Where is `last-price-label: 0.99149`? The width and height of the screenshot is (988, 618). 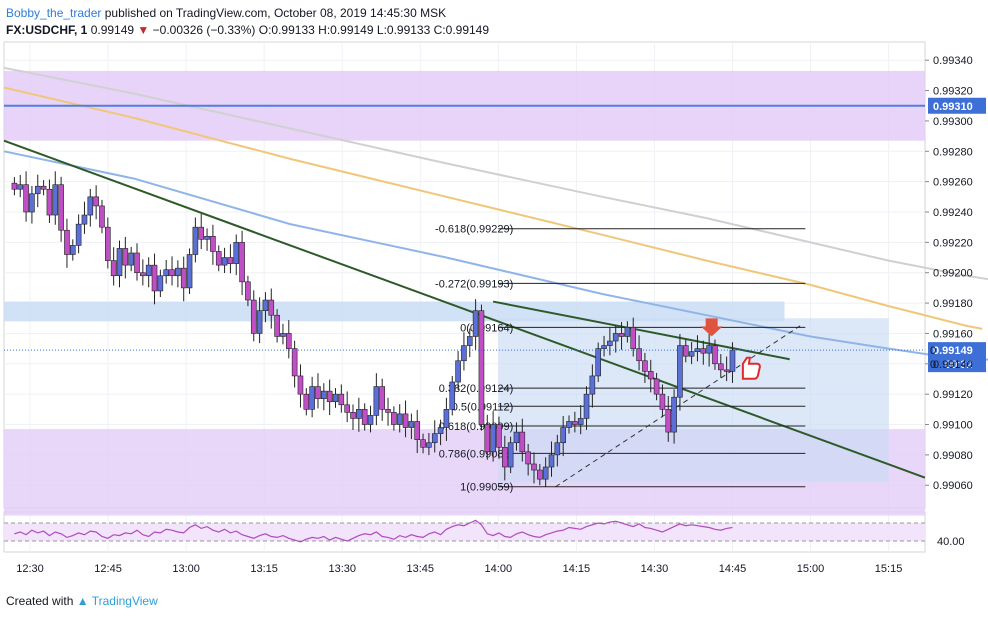
last-price-label: 0.99149 is located at coordinates (953, 351).